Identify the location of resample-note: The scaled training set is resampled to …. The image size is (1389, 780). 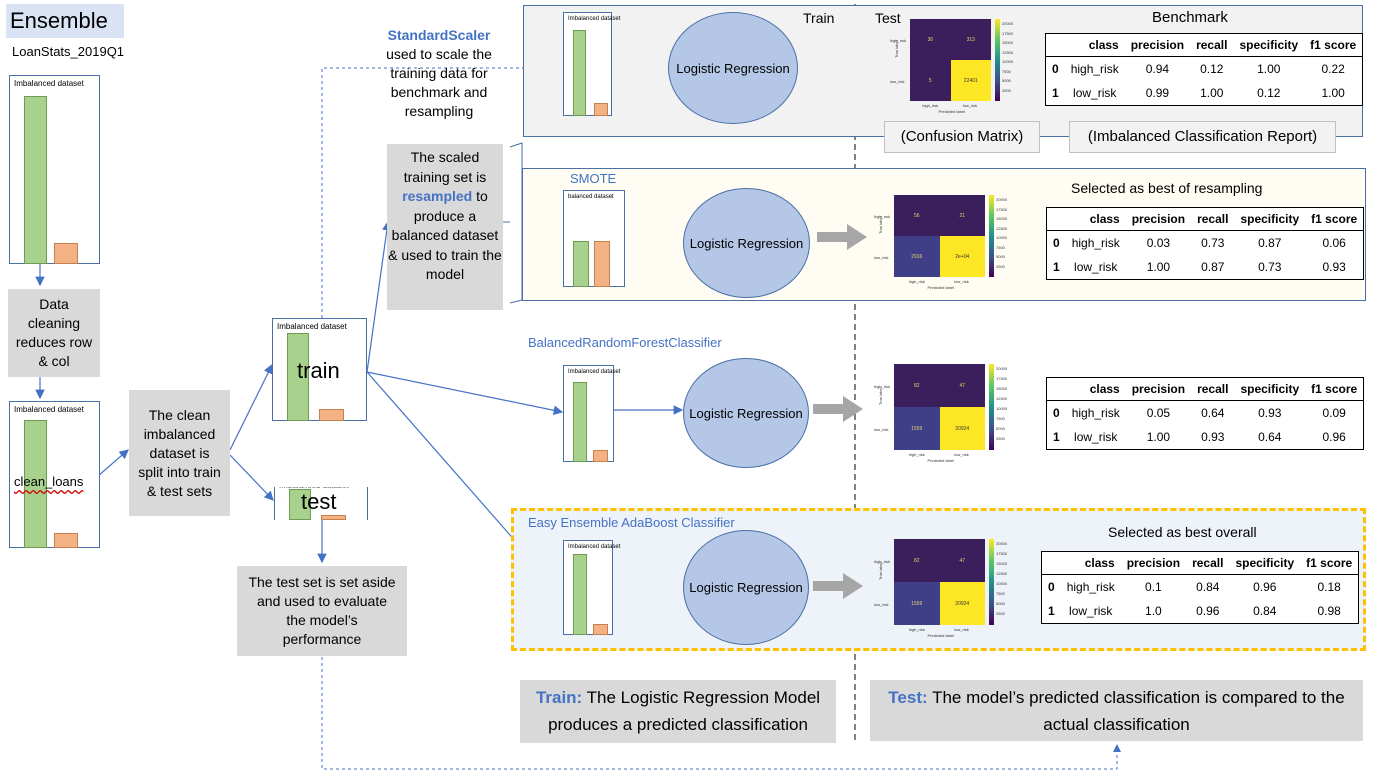
(445, 227).